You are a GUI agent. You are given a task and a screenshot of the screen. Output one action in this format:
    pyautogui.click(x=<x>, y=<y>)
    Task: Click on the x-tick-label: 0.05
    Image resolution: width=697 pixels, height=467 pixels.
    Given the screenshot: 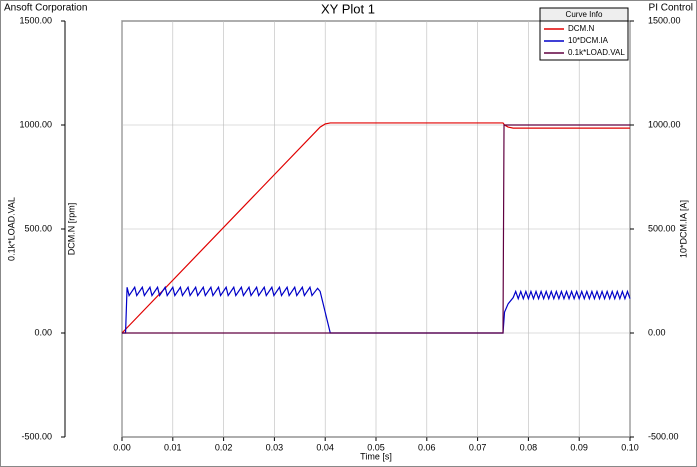 What is the action you would take?
    pyautogui.click(x=376, y=447)
    